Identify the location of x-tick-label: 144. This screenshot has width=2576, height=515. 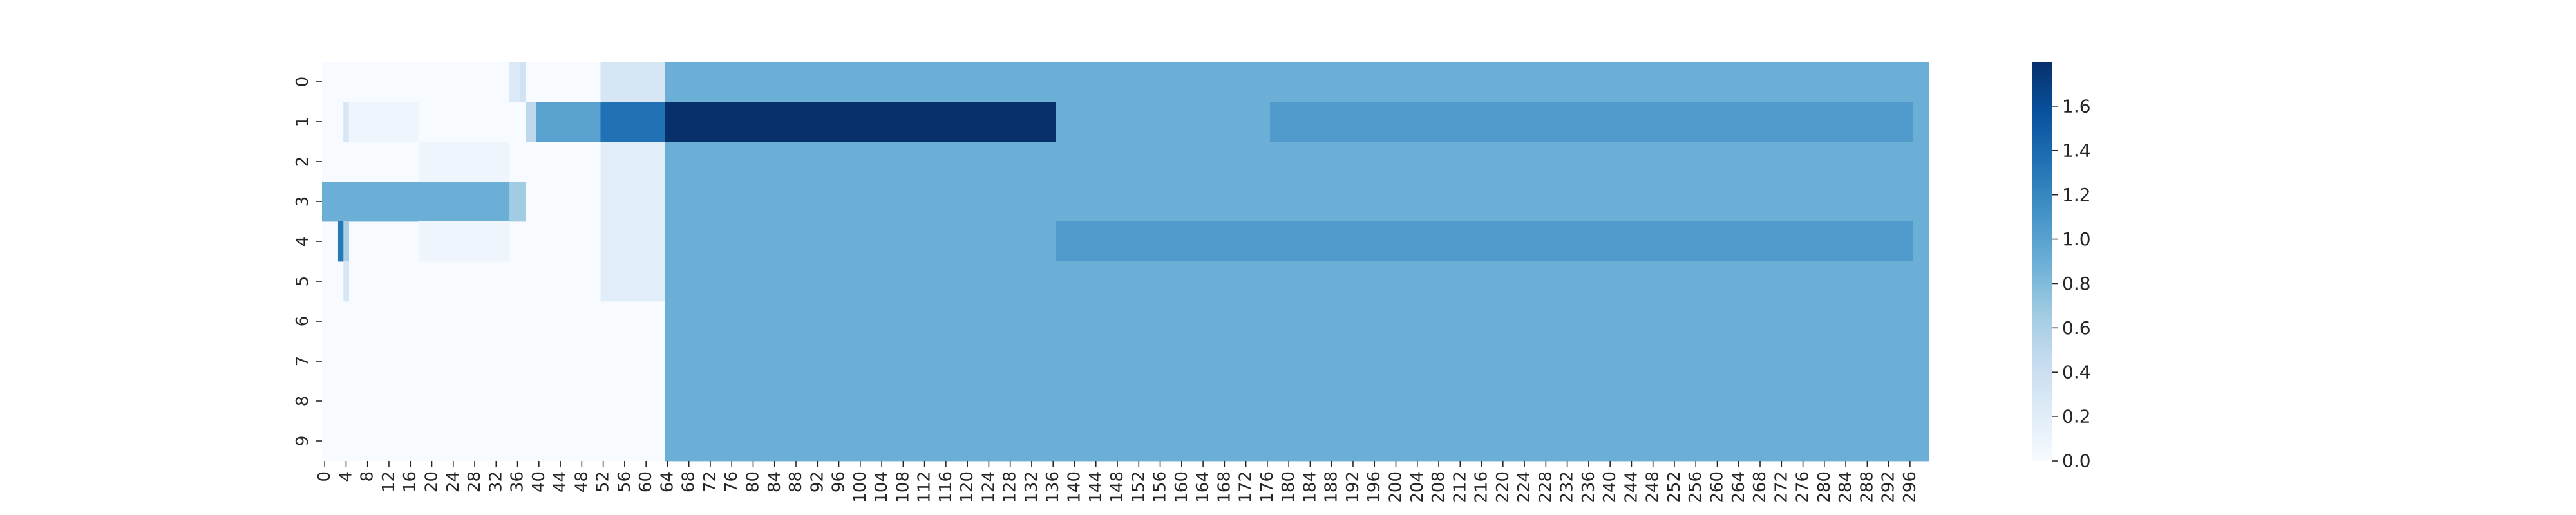
(1096, 487).